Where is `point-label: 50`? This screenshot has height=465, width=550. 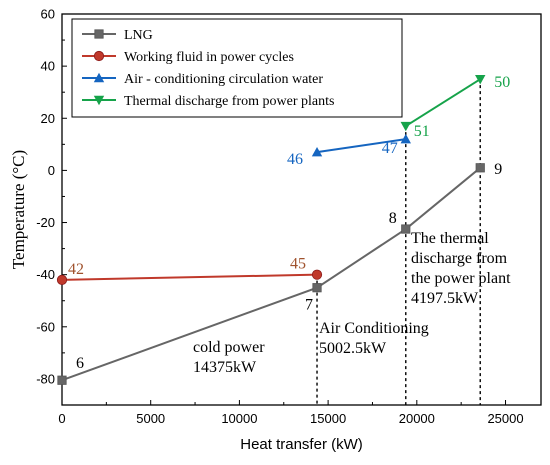 point-label: 50 is located at coordinates (502, 82).